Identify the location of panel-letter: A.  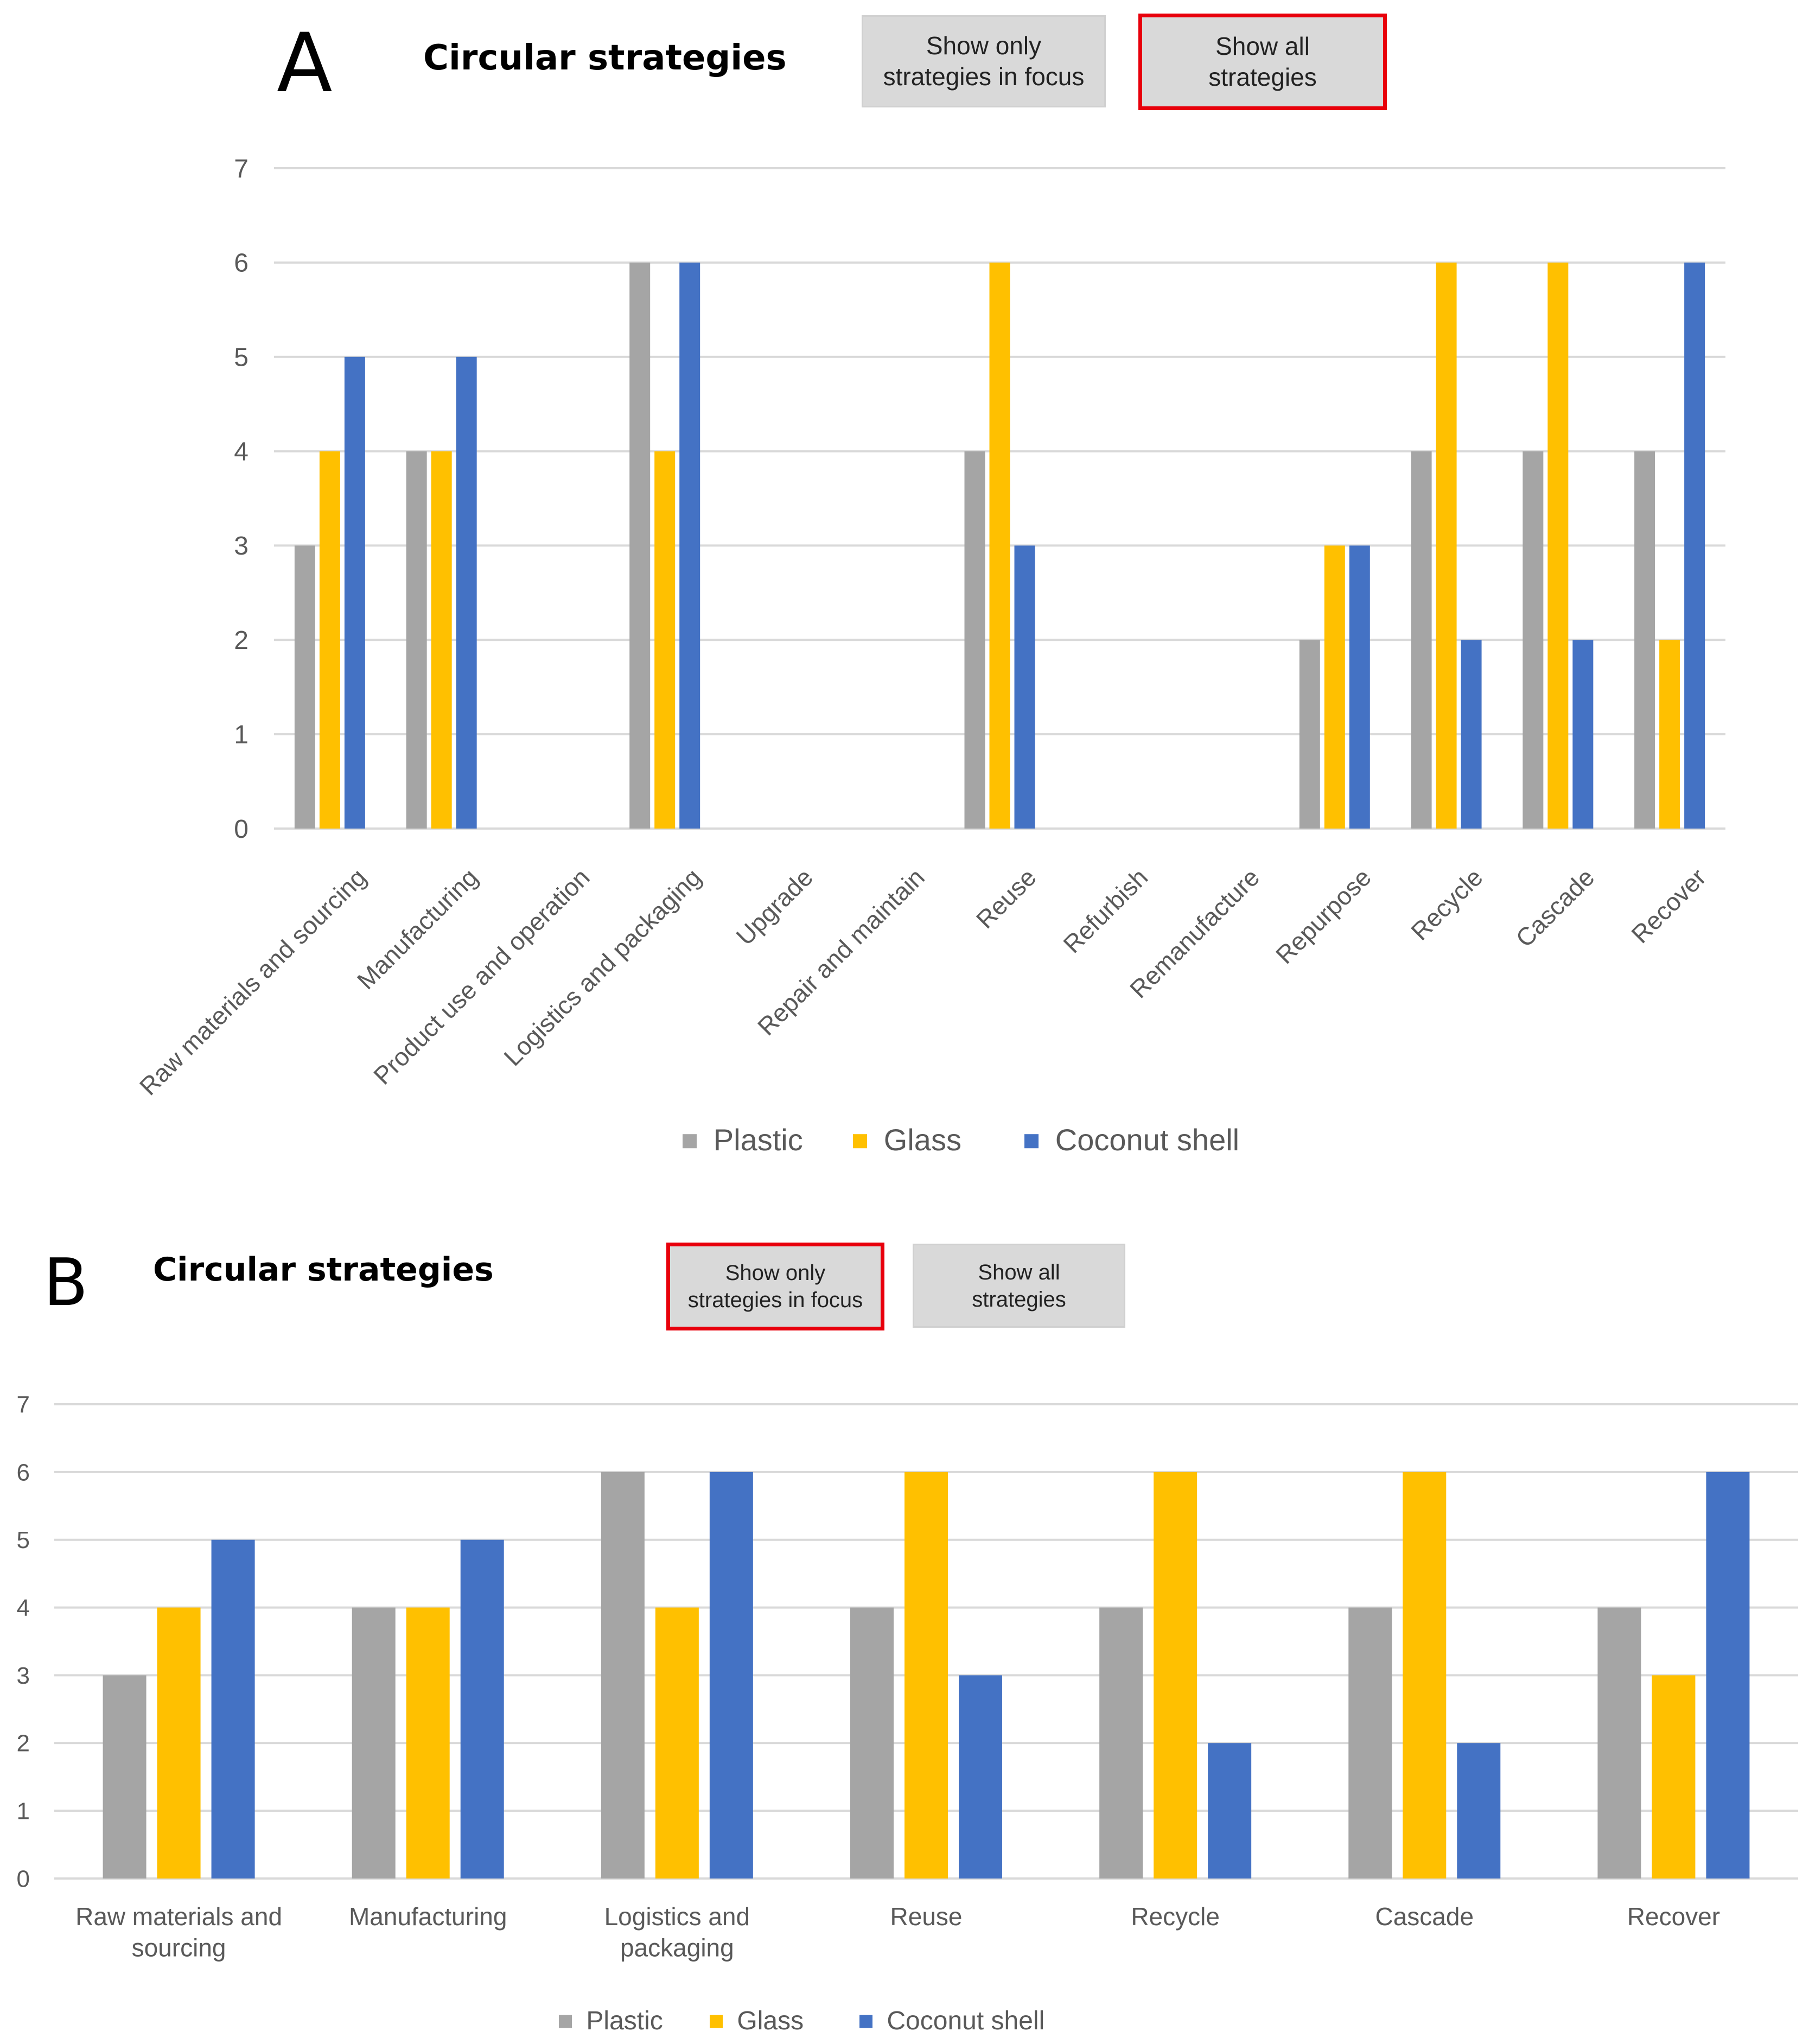
(305, 63).